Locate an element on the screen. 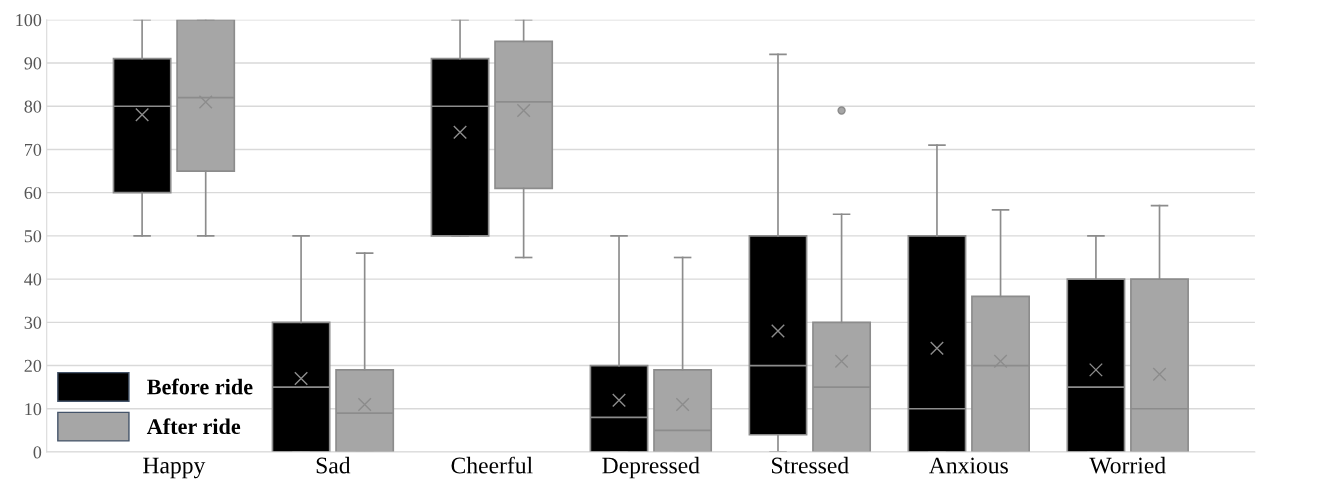  y-tick-label: 60 is located at coordinates (33, 193).